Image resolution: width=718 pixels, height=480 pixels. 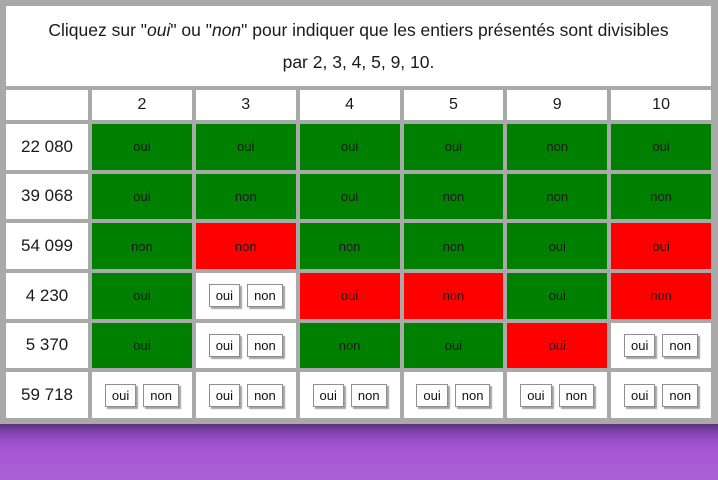 What do you see at coordinates (191, 29) in the screenshot?
I see `instruction-segment: " ou "` at bounding box center [191, 29].